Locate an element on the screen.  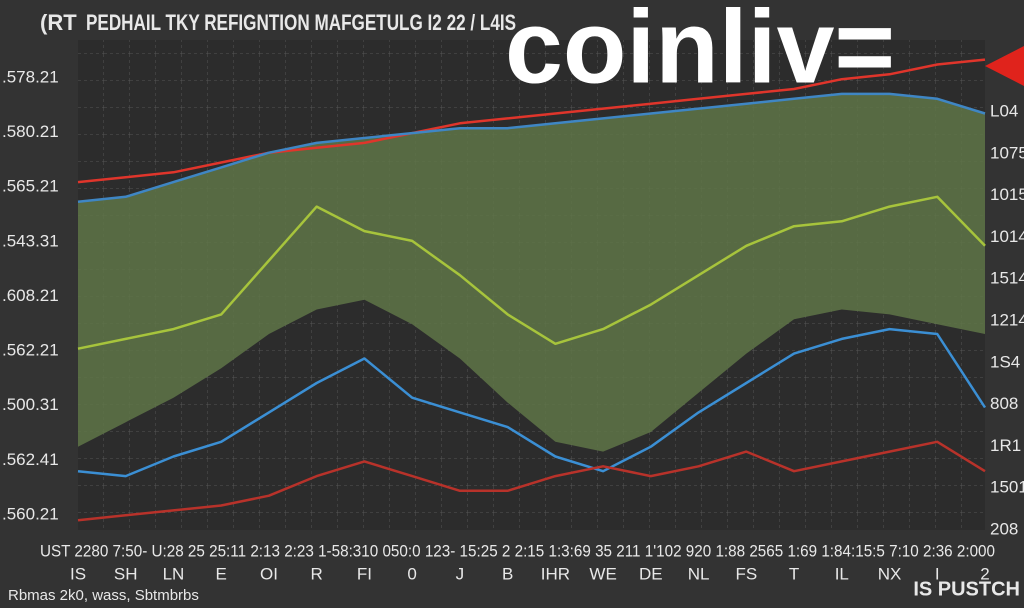
right-axis-label: 1R1 is located at coordinates (1005, 445).